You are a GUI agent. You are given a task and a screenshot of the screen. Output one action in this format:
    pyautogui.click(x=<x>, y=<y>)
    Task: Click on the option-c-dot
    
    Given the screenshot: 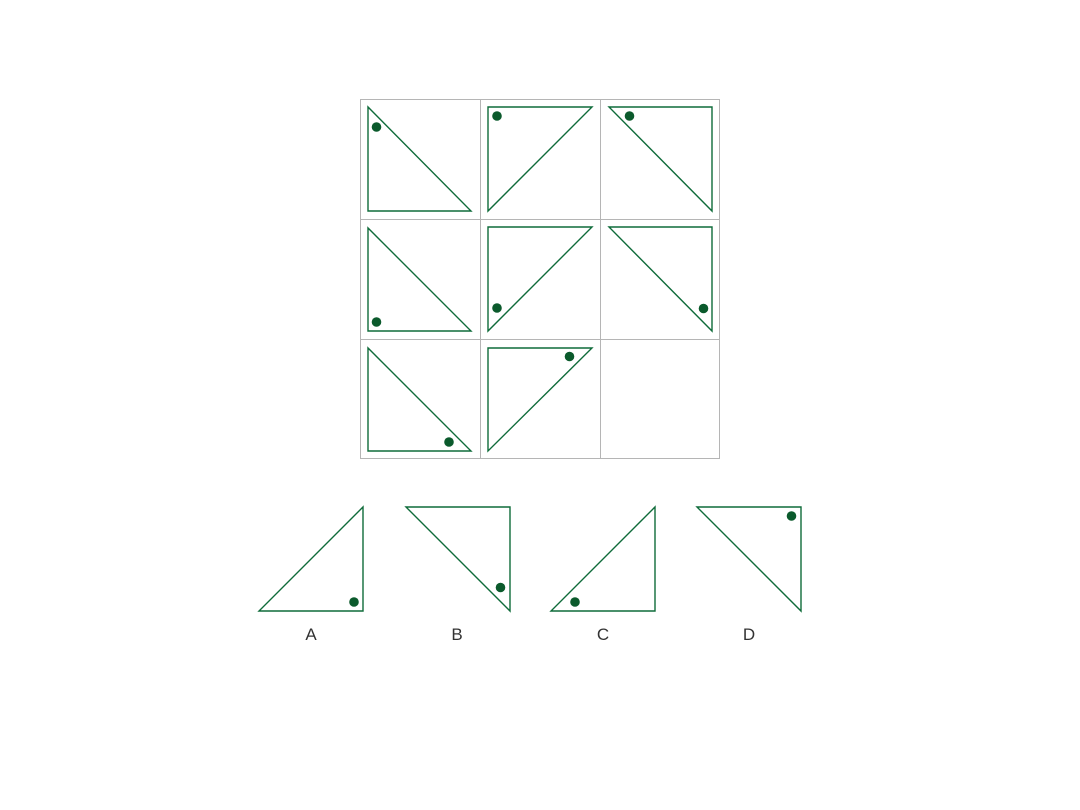 What is the action you would take?
    pyautogui.click(x=575, y=602)
    